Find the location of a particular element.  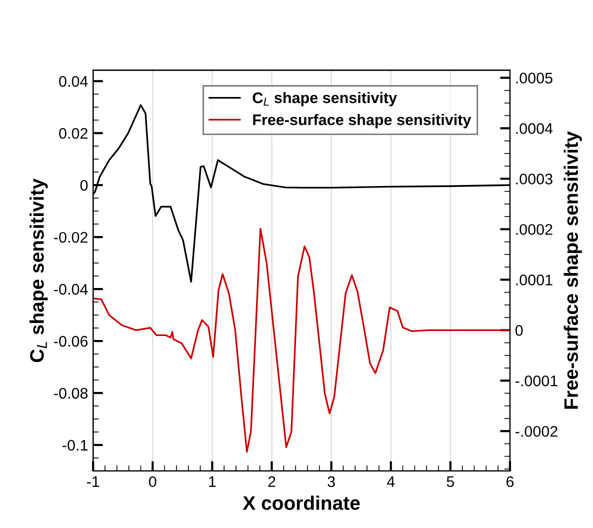

y2-tick-label: .0004 is located at coordinates (534, 128).